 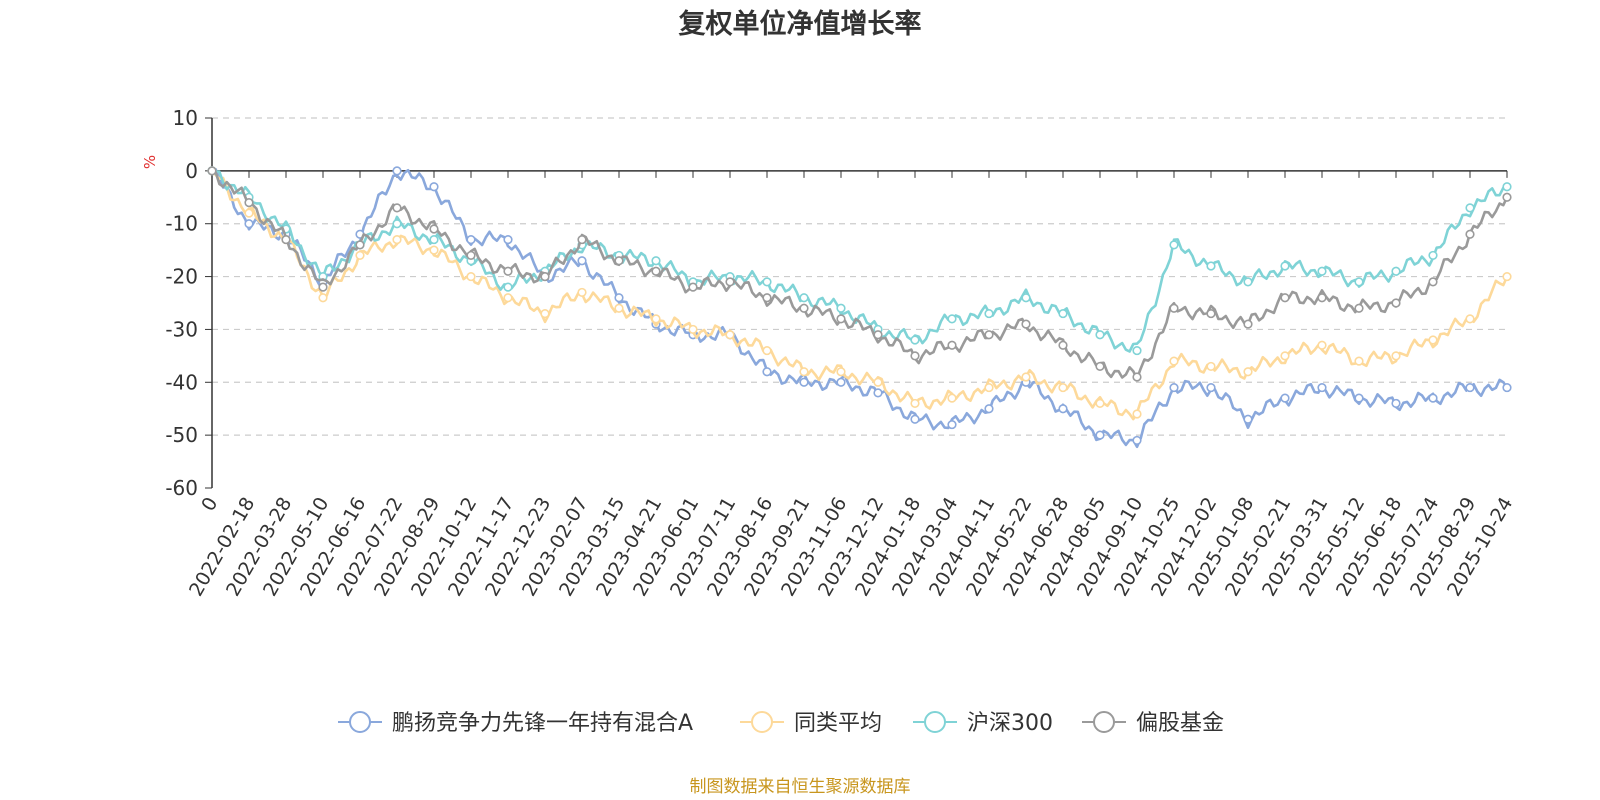 I want to click on source-note: 制图数据来自恒生聚源数据库, so click(x=800, y=787).